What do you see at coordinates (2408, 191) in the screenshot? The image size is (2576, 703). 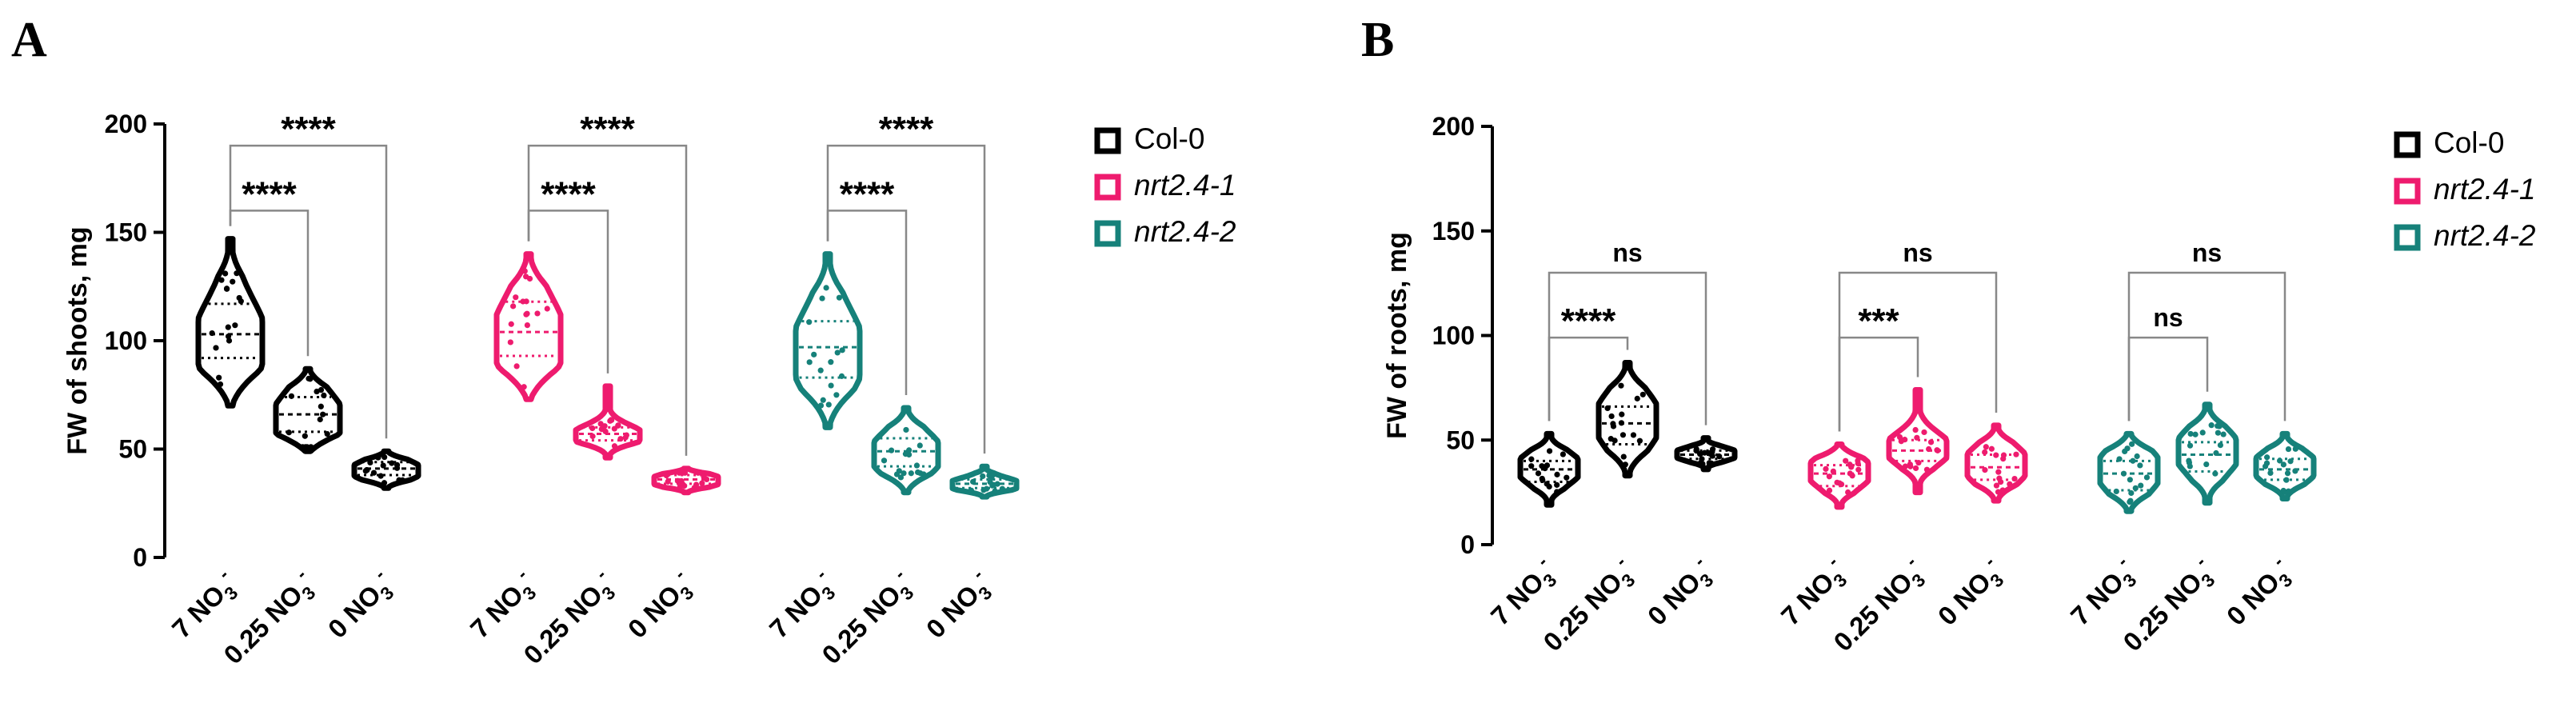 I see `legend-swatch-nrt1` at bounding box center [2408, 191].